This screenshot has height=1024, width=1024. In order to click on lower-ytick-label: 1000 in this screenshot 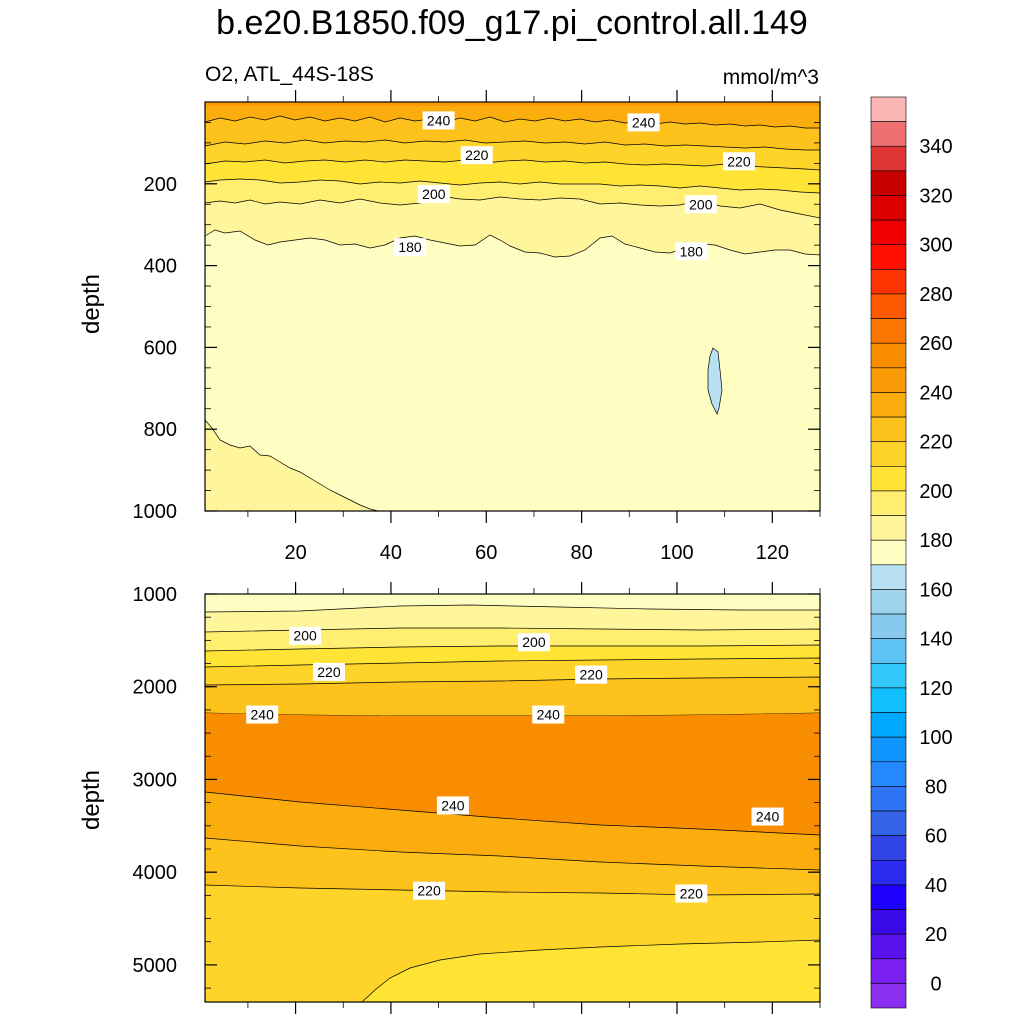, I will do `click(155, 595)`.